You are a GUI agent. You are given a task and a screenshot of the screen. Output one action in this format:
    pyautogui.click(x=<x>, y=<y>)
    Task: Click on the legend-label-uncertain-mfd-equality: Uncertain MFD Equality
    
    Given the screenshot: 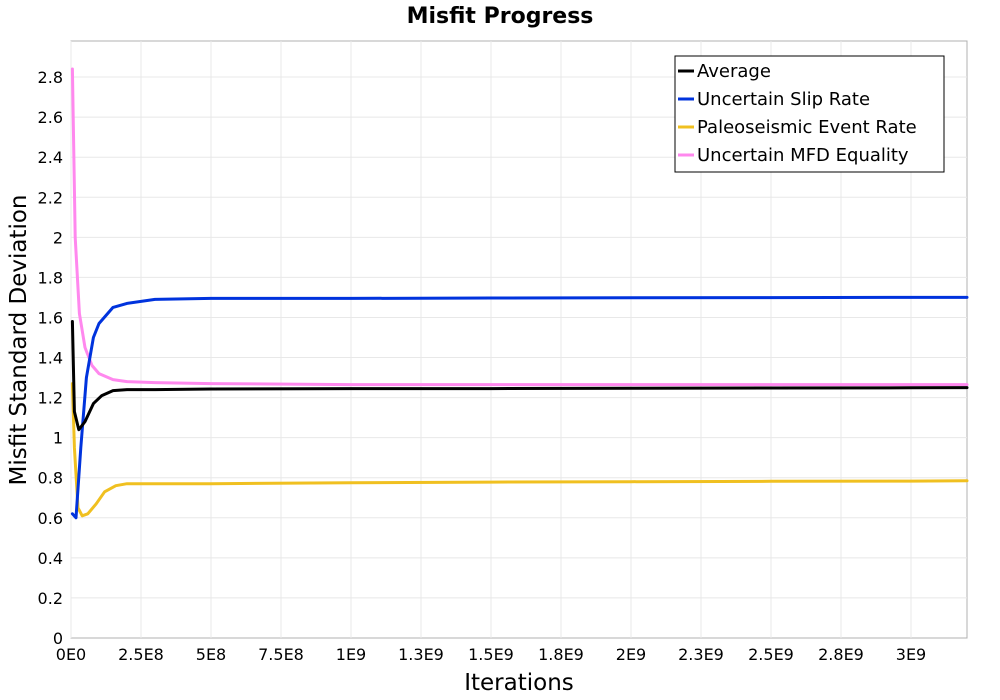 What is the action you would take?
    pyautogui.click(x=803, y=155)
    